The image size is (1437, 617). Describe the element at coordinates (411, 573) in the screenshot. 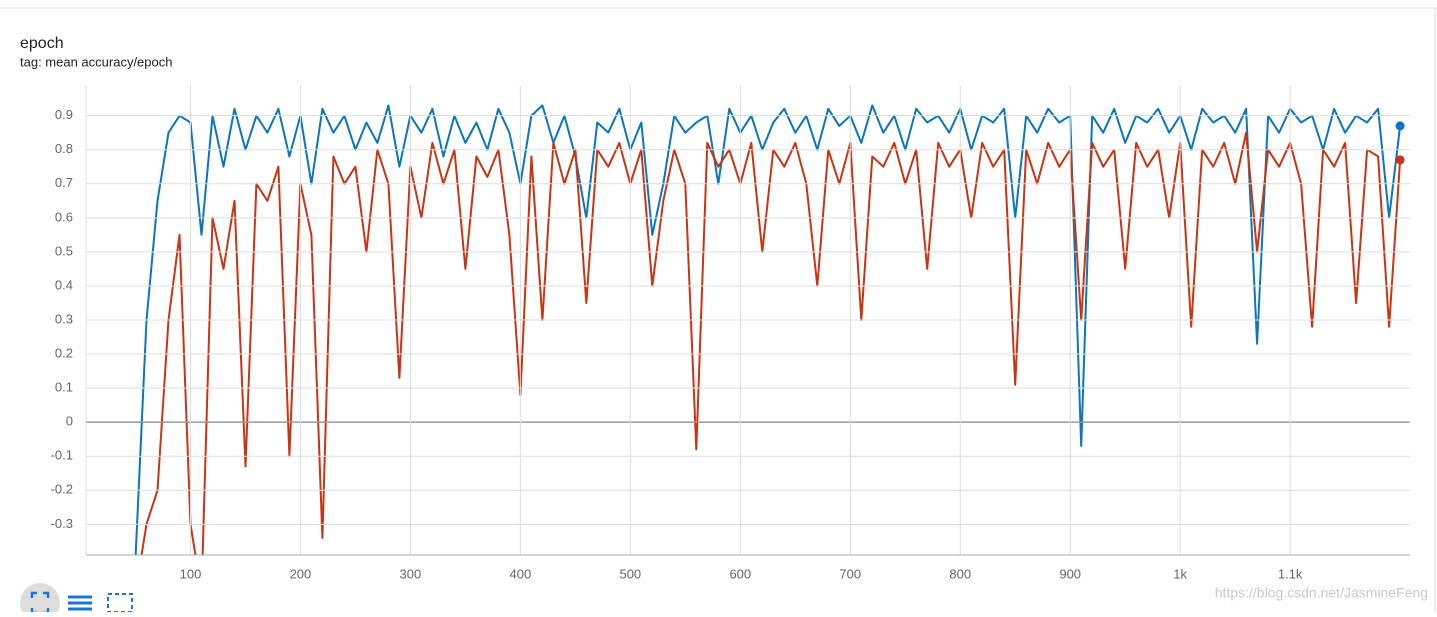

I see `x-tick-label: 300` at that location.